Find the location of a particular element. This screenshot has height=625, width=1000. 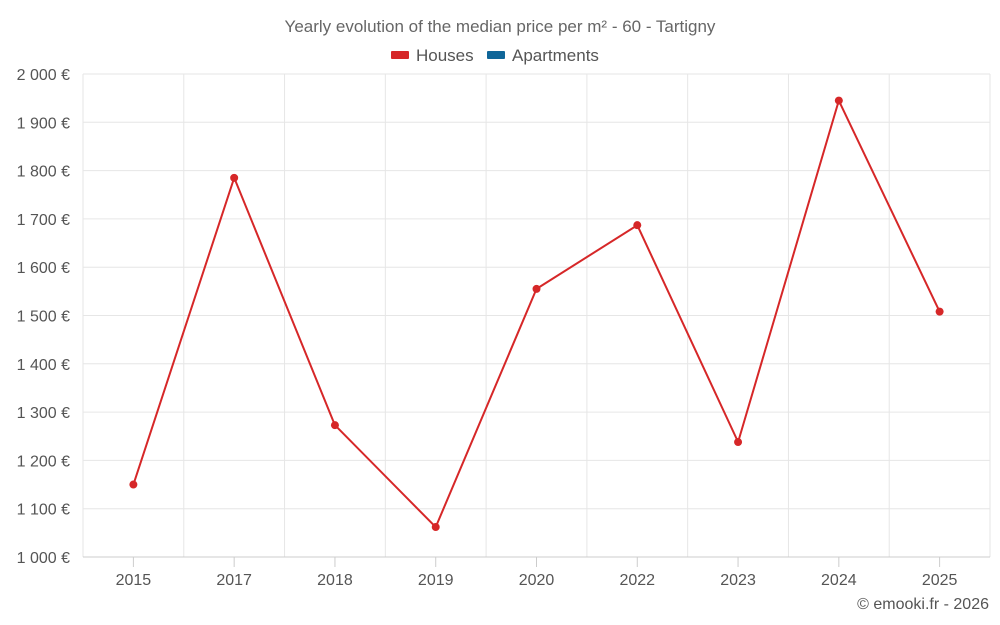

y-tick-label: 1 100 € is located at coordinates (43, 510).